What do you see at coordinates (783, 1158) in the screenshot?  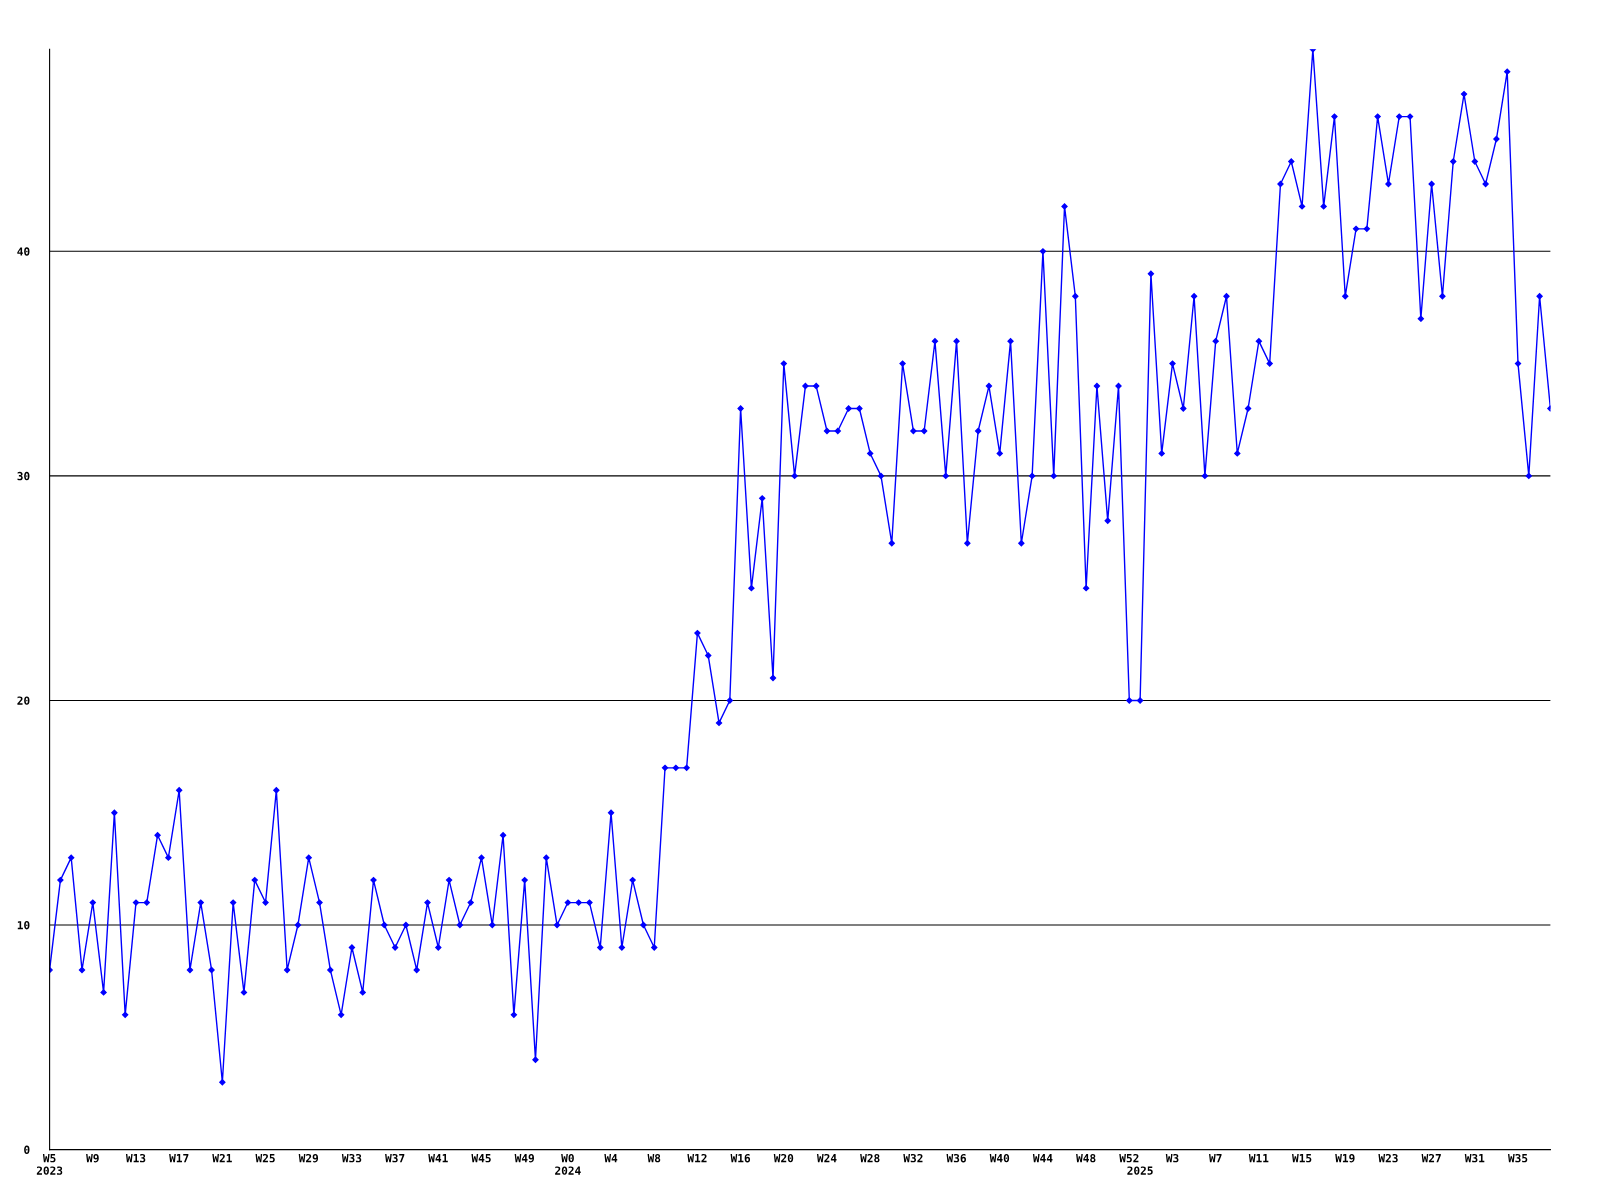 I see `x-tick-label: W20` at bounding box center [783, 1158].